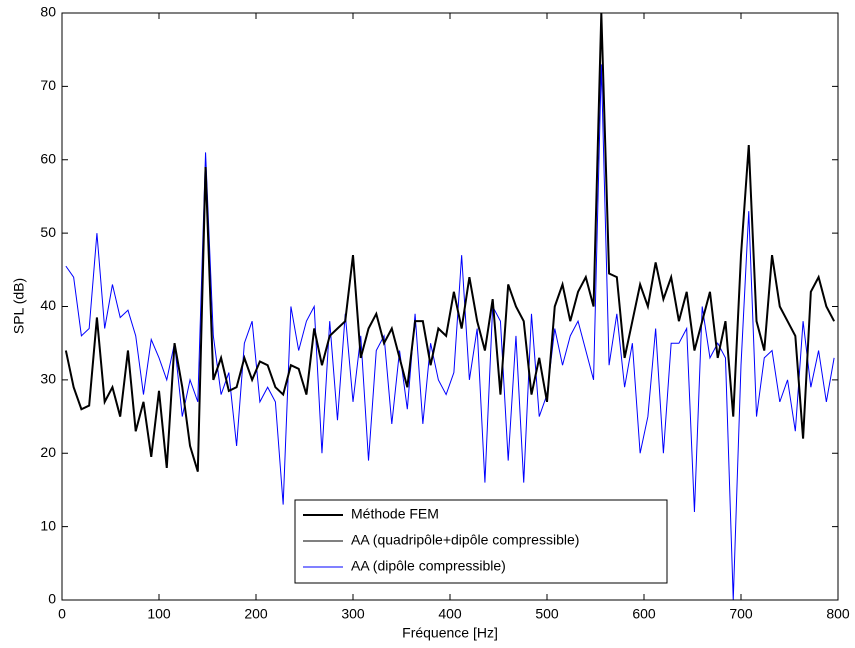 This screenshot has height=648, width=855. What do you see at coordinates (19, 306) in the screenshot?
I see `y-axis-label: SPL (dB)` at bounding box center [19, 306].